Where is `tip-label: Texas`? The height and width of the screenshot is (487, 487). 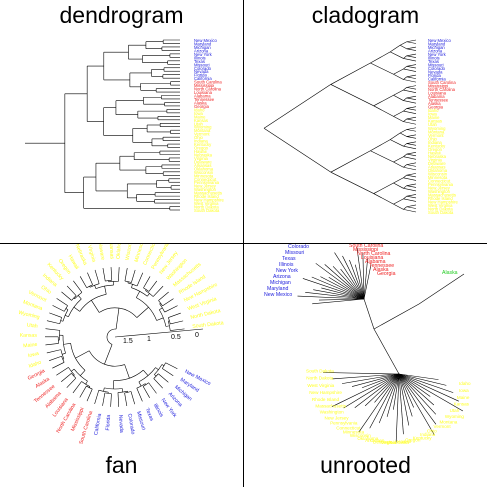 tip-label: Texas is located at coordinates (199, 61).